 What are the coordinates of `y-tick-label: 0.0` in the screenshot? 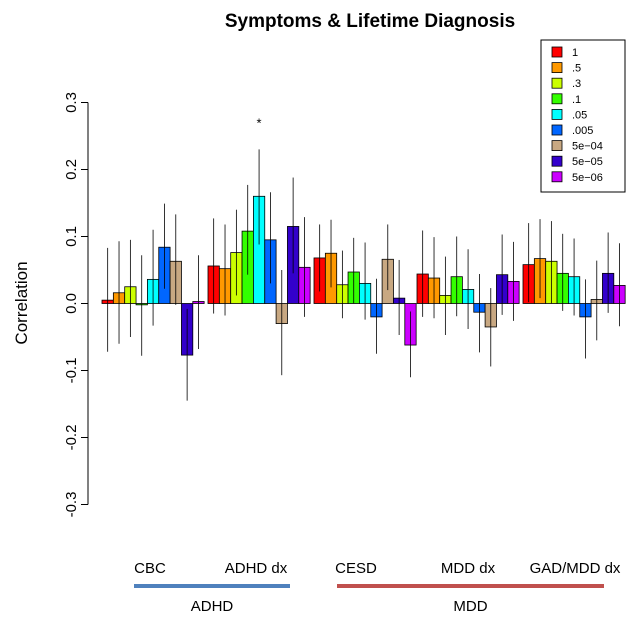 It's located at (71, 303).